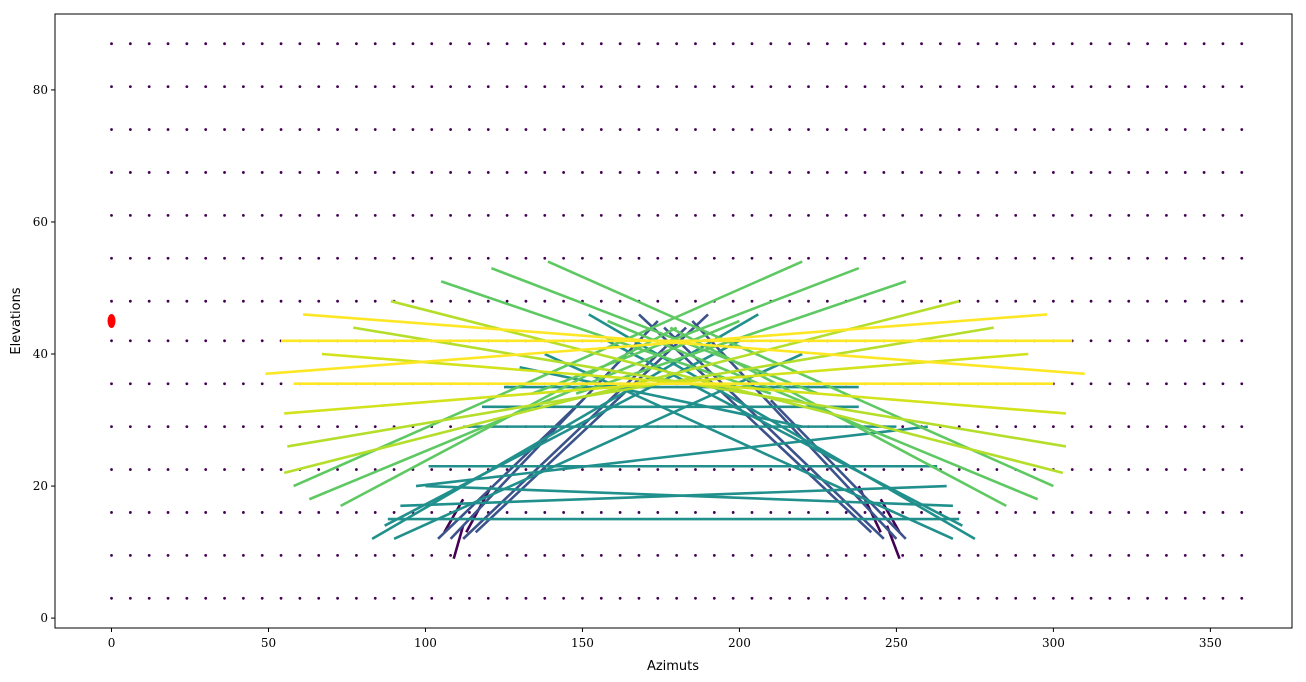  What do you see at coordinates (16, 320) in the screenshot?
I see `y-axis-label: Elevations` at bounding box center [16, 320].